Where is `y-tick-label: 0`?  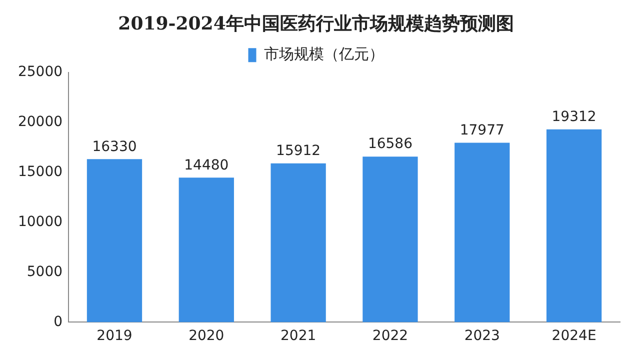
y-tick-label: 0 is located at coordinates (58, 322).